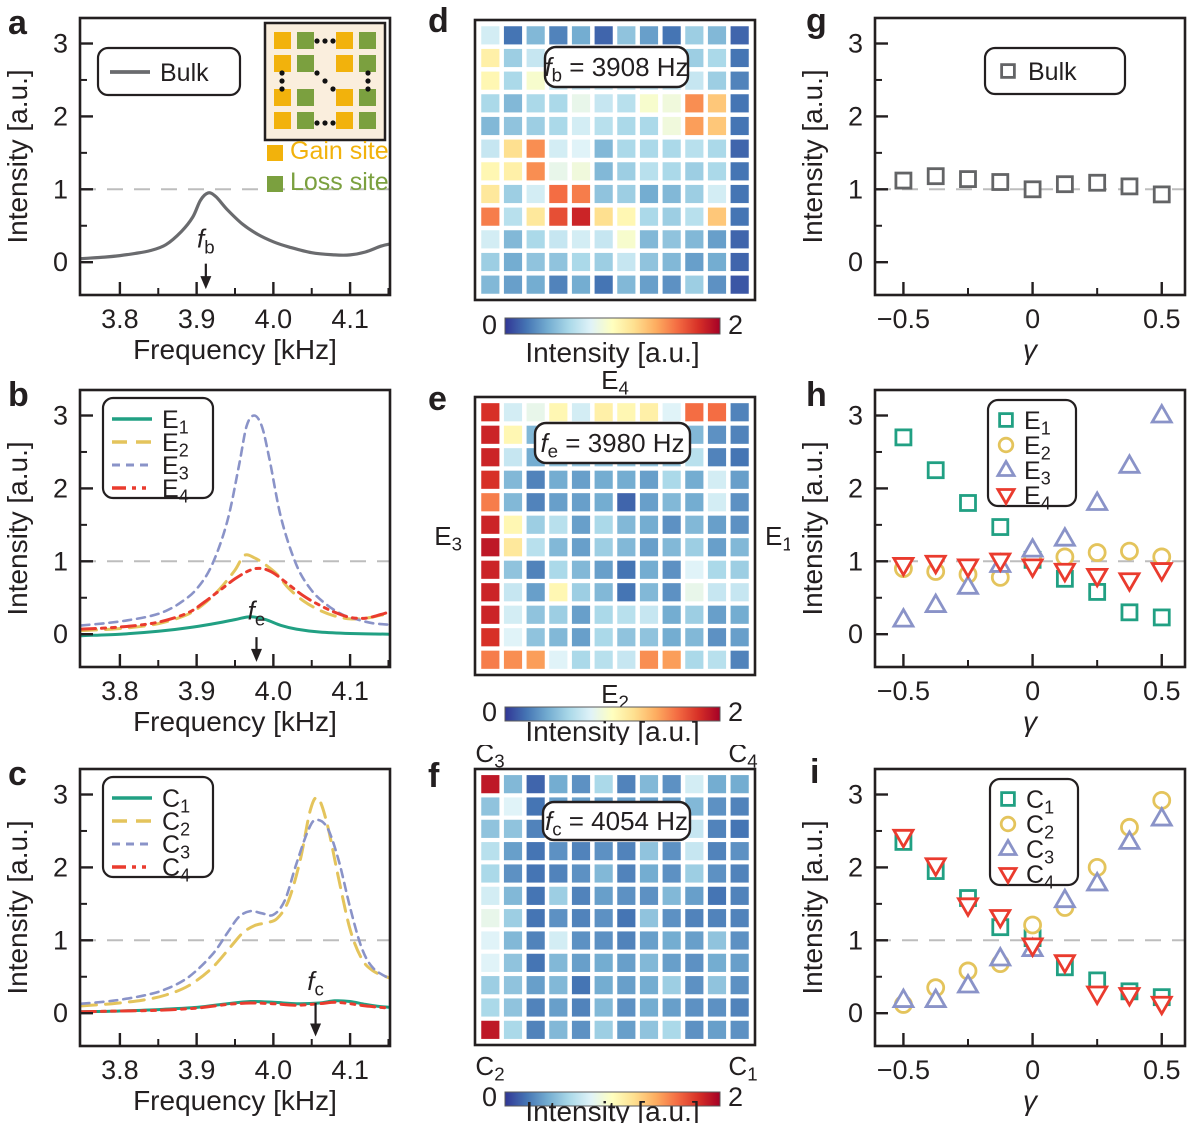  I want to click on heatmap-cells, so click(615, 160).